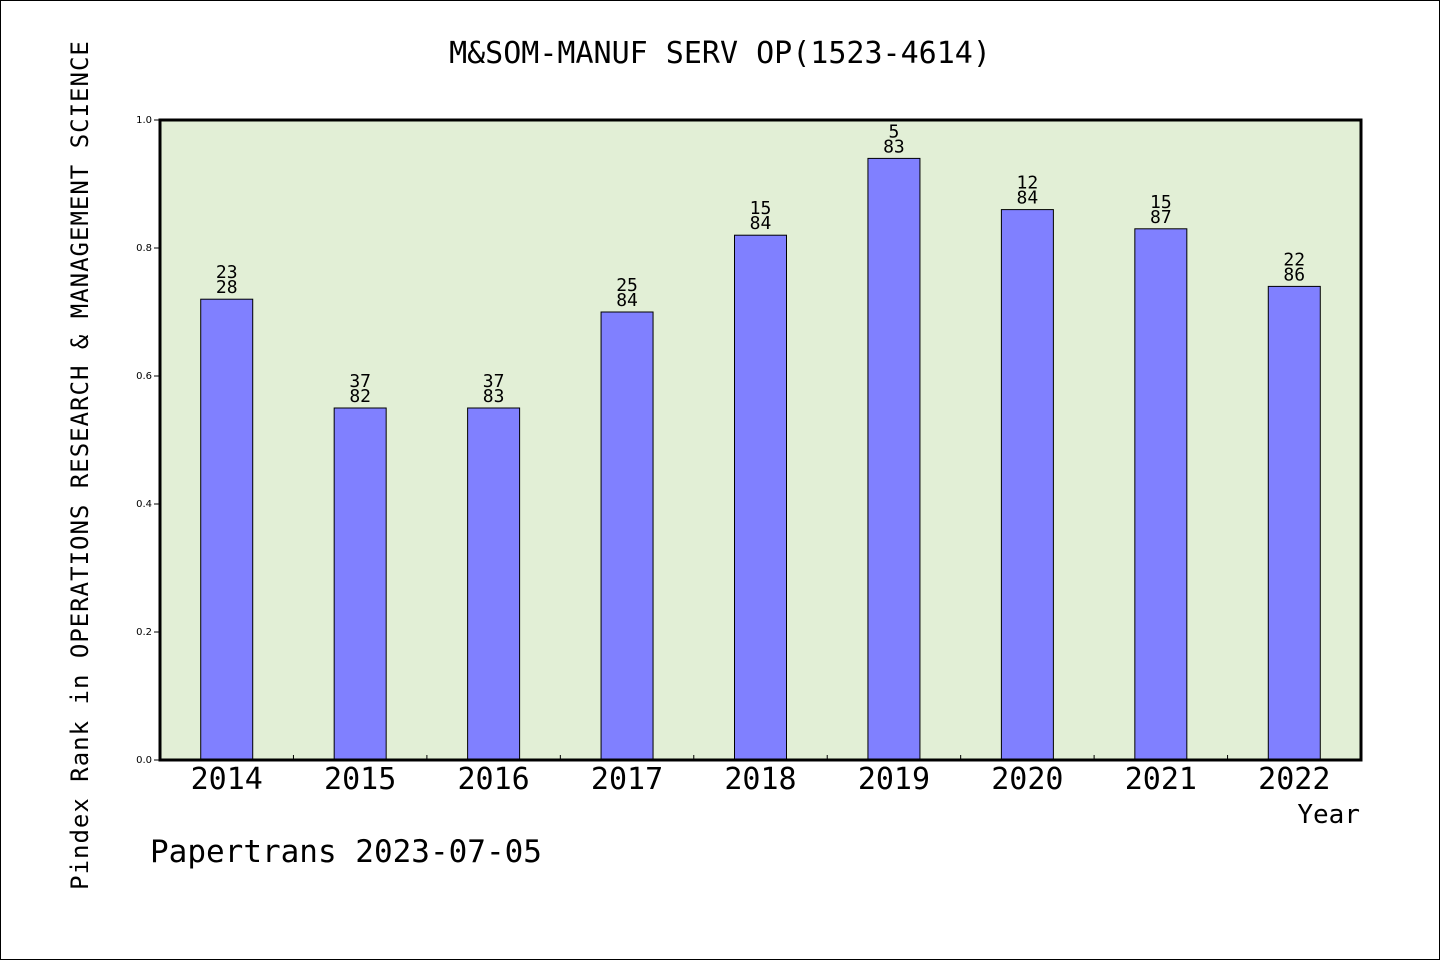  Describe the element at coordinates (227, 287) in the screenshot. I see `bar-label-bottom: 28` at that location.